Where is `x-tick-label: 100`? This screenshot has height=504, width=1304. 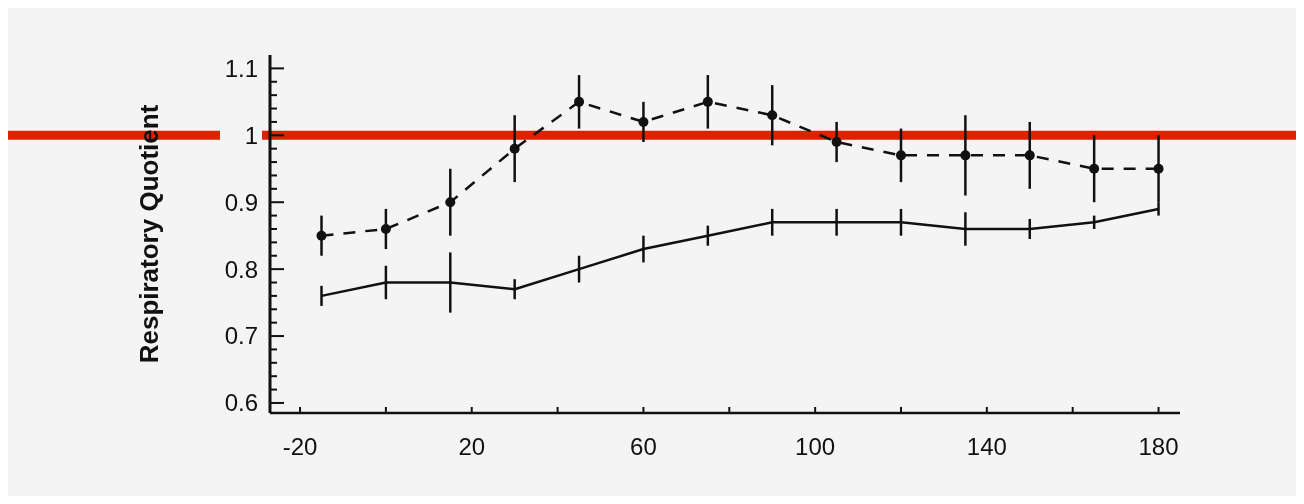
x-tick-label: 100 is located at coordinates (815, 446).